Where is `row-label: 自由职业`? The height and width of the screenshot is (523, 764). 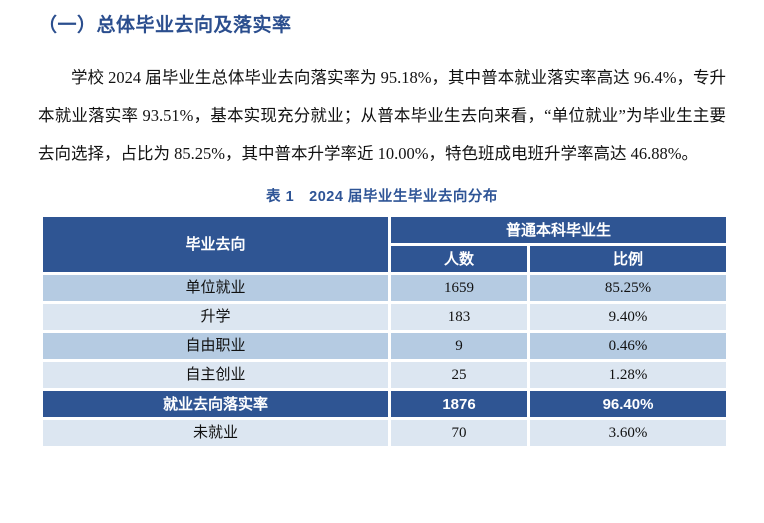 row-label: 自由职业 is located at coordinates (215, 346).